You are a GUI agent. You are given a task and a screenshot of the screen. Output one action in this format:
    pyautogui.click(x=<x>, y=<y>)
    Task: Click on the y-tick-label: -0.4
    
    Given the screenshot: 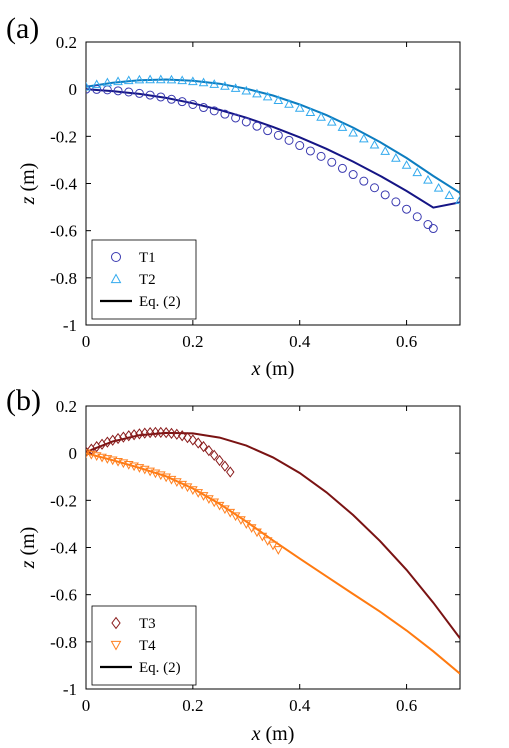 What is the action you would take?
    pyautogui.click(x=63, y=184)
    